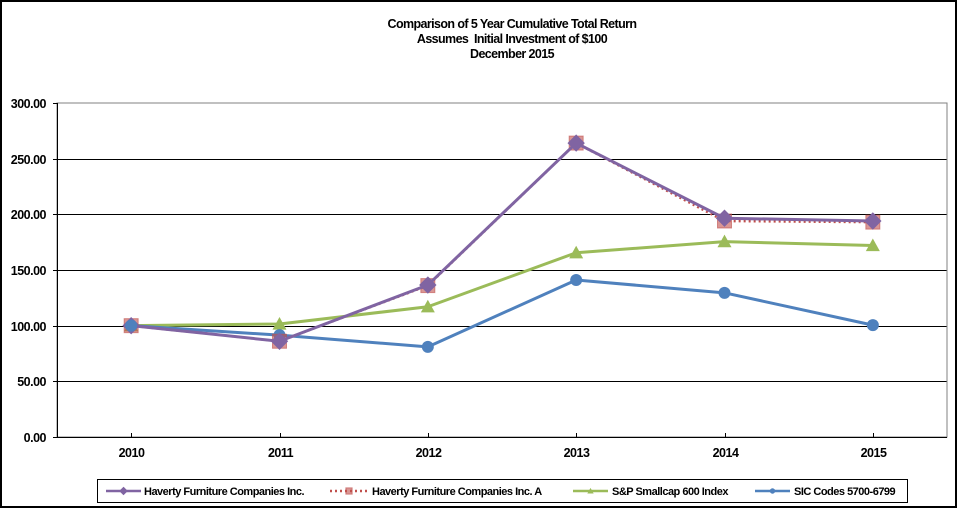  What do you see at coordinates (29, 327) in the screenshot?
I see `y-tick-label: 100.00` at bounding box center [29, 327].